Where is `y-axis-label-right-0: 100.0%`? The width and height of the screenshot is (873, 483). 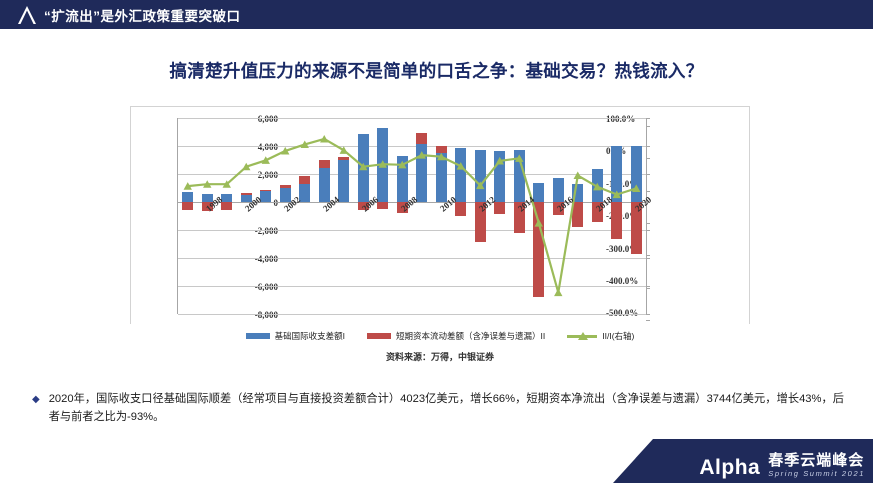 y-axis-label-right-0: 100.0% is located at coordinates (621, 119).